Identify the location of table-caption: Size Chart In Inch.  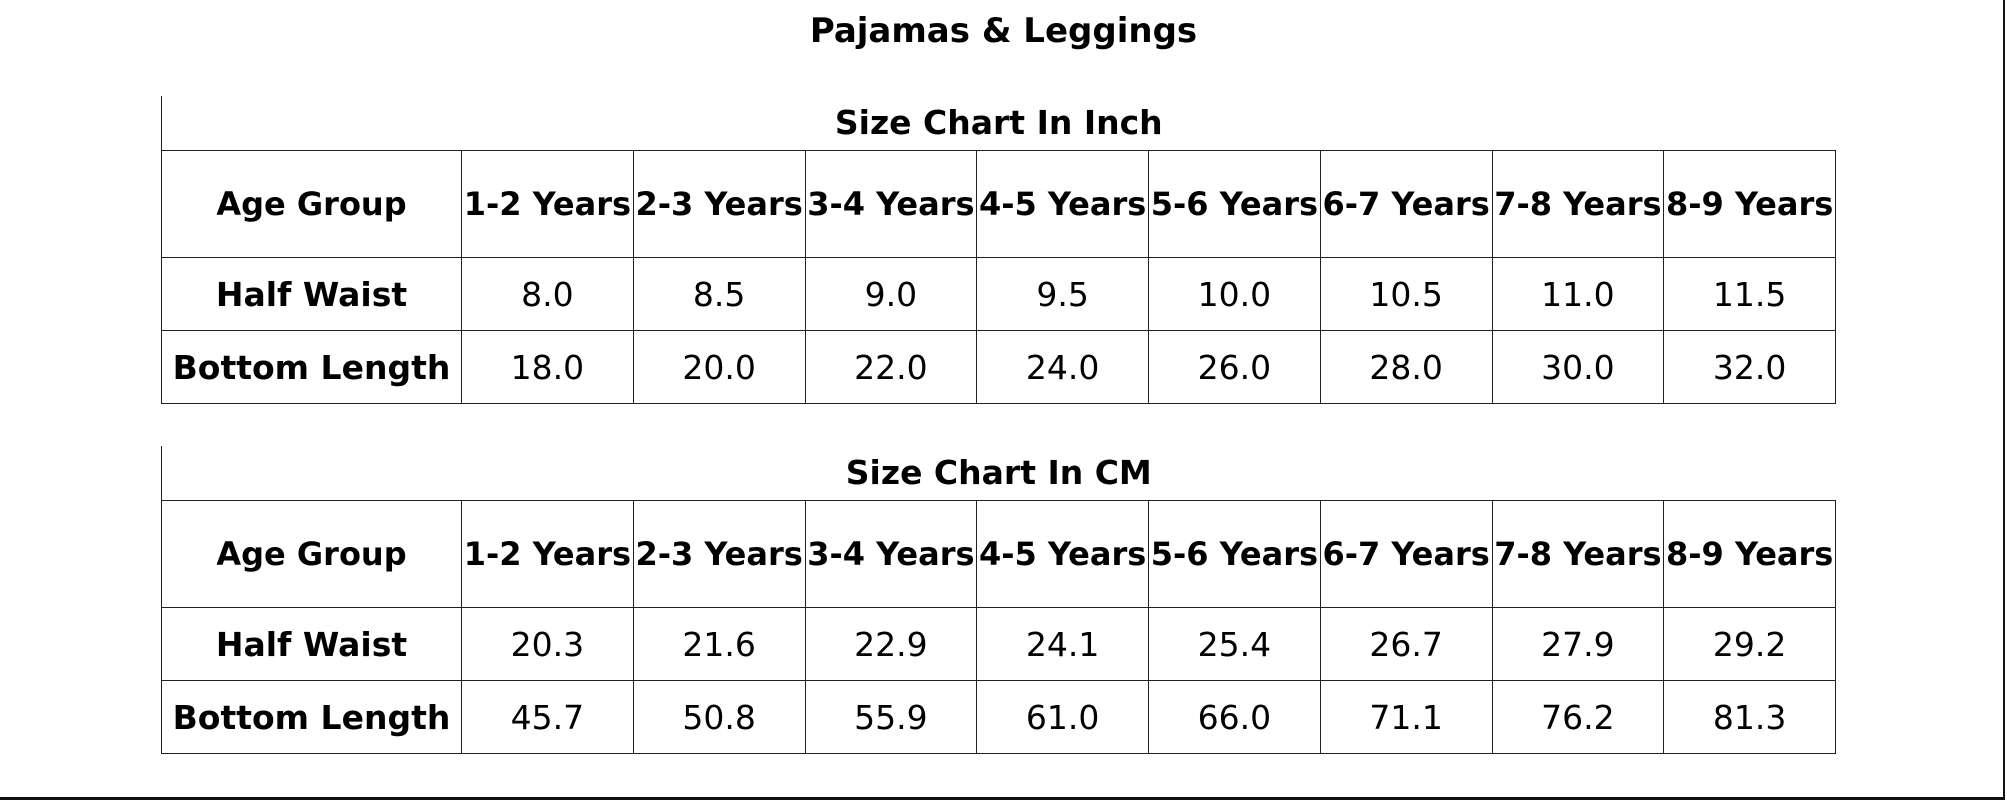
(998, 123).